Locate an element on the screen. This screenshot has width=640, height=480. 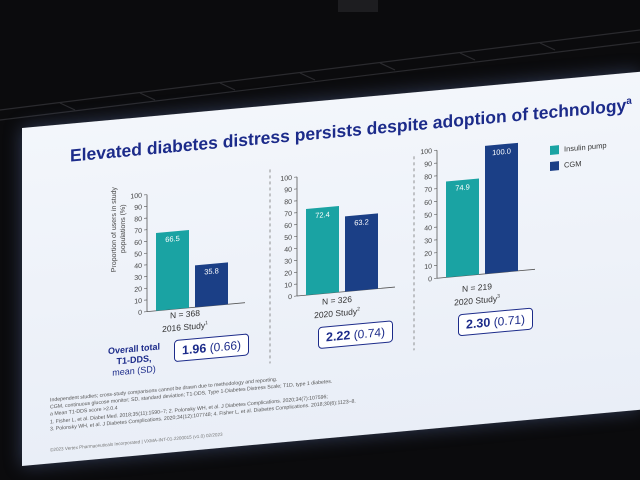
data-label: 72.4 is located at coordinates (322, 215).